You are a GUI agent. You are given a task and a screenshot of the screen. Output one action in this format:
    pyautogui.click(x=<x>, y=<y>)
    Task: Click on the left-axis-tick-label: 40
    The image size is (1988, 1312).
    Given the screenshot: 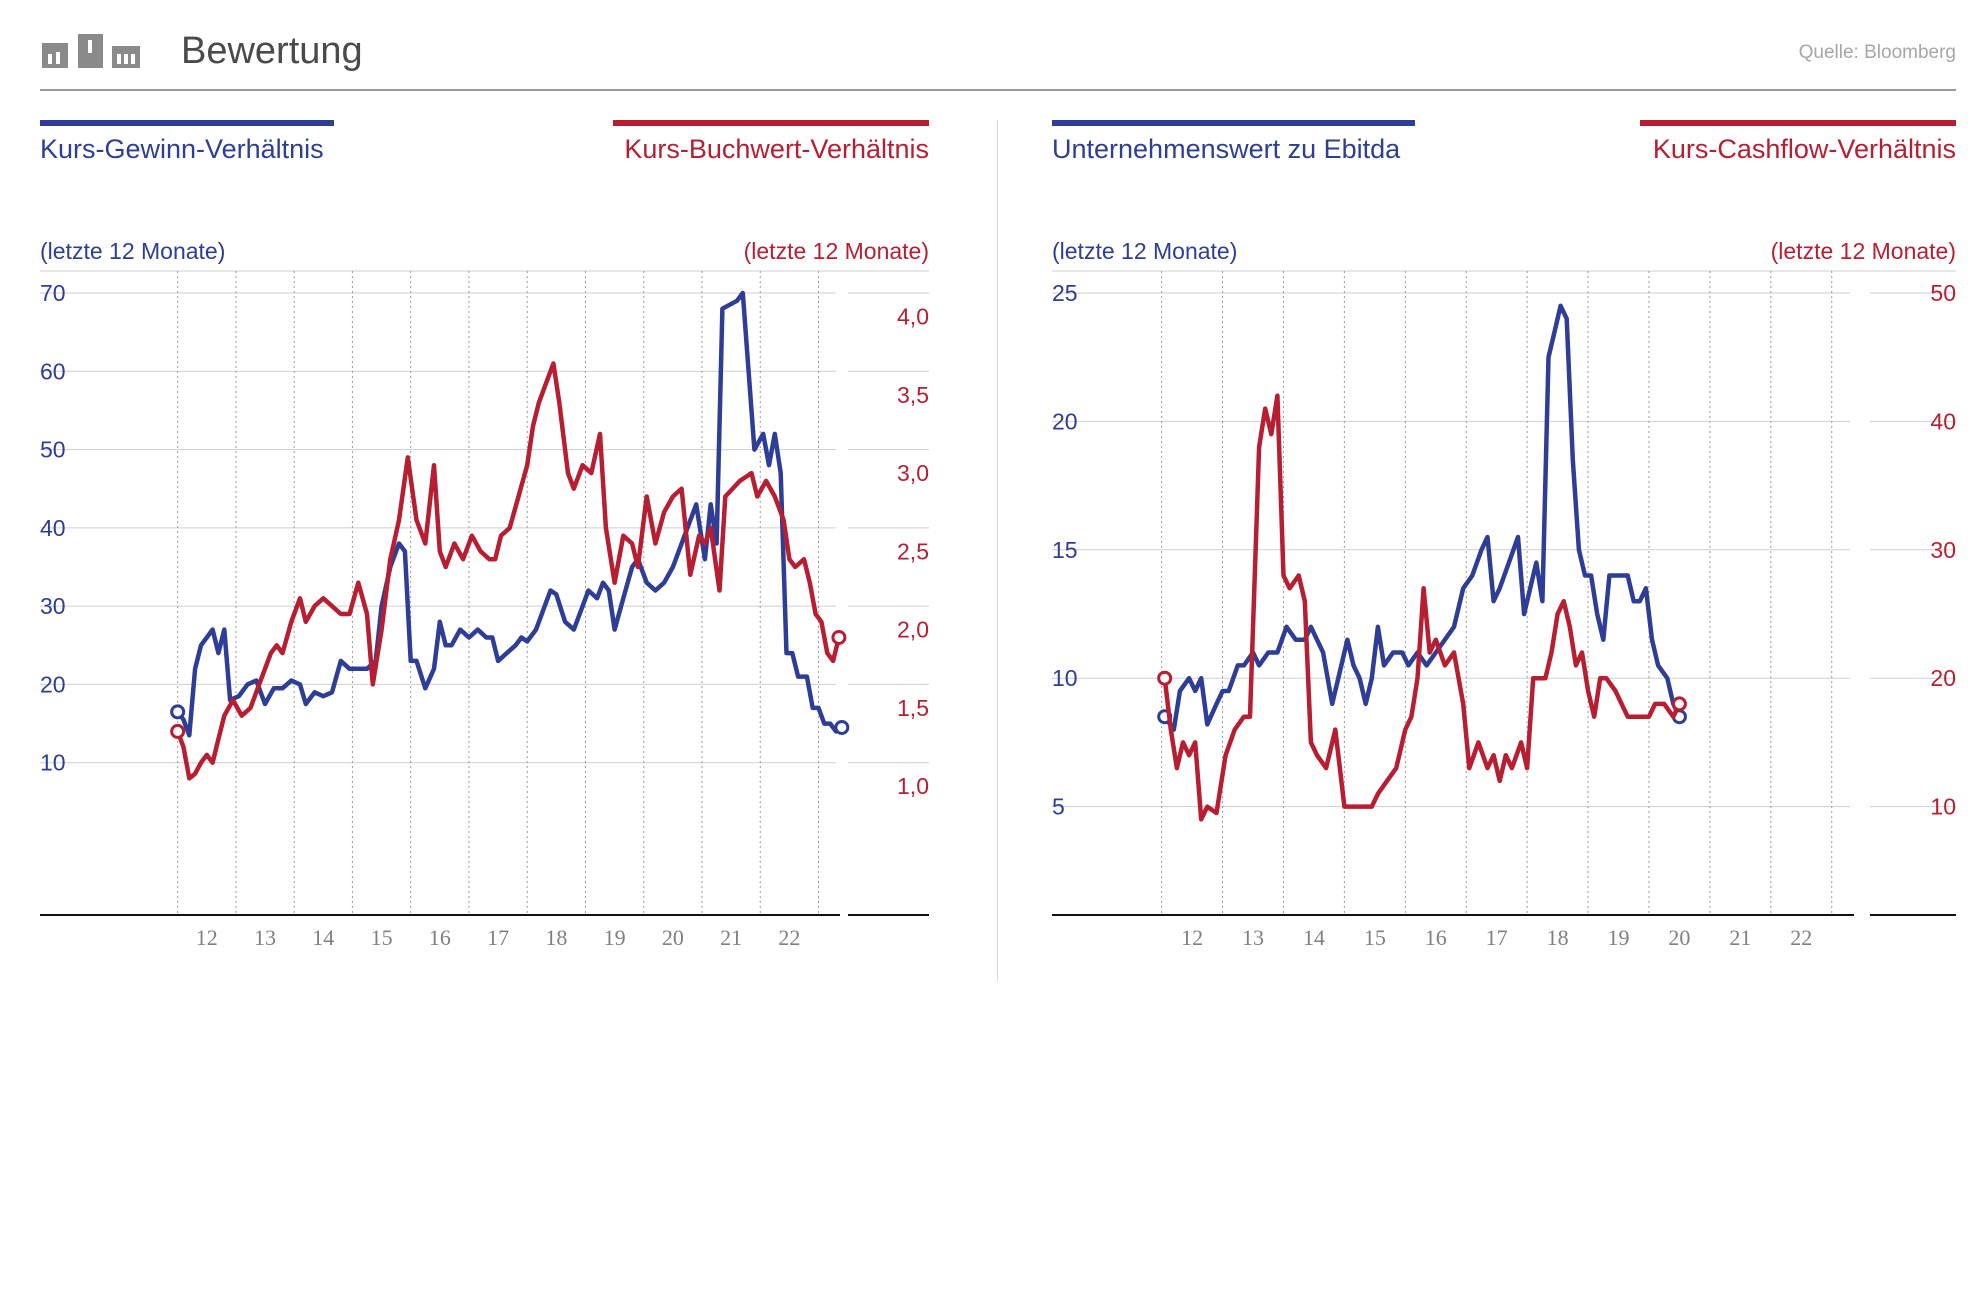 What is the action you would take?
    pyautogui.click(x=53, y=528)
    